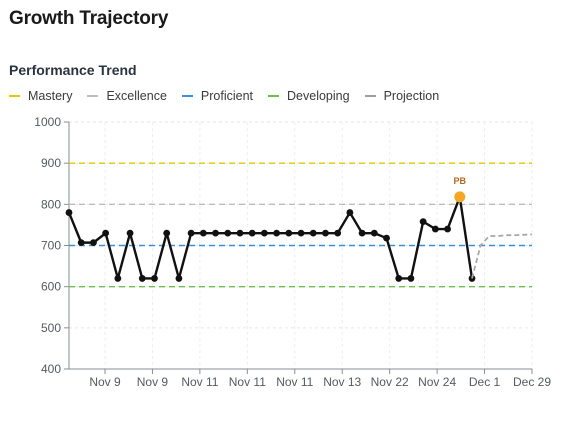  What do you see at coordinates (460, 197) in the screenshot?
I see `personal-best-marker` at bounding box center [460, 197].